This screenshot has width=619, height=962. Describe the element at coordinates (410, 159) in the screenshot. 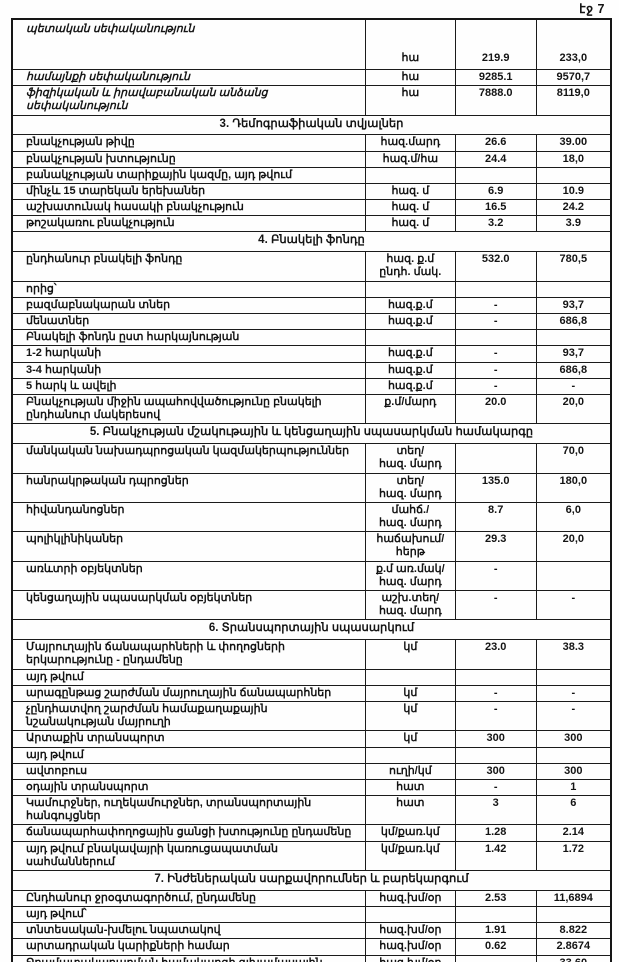

I see `unit-cell: հազ.մ/հա` at that location.